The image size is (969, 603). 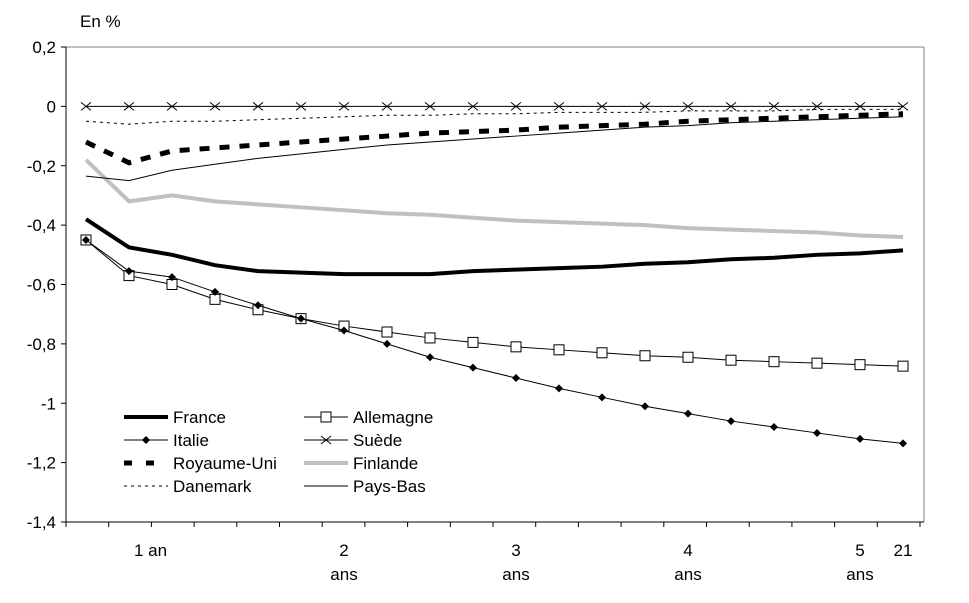 I want to click on legend-item-finlande: Finlande, so click(x=361, y=463).